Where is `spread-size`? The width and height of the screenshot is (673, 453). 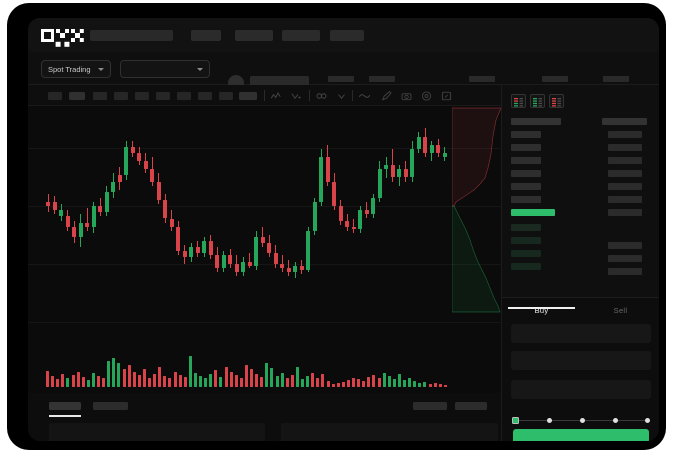 spread-size is located at coordinates (625, 212).